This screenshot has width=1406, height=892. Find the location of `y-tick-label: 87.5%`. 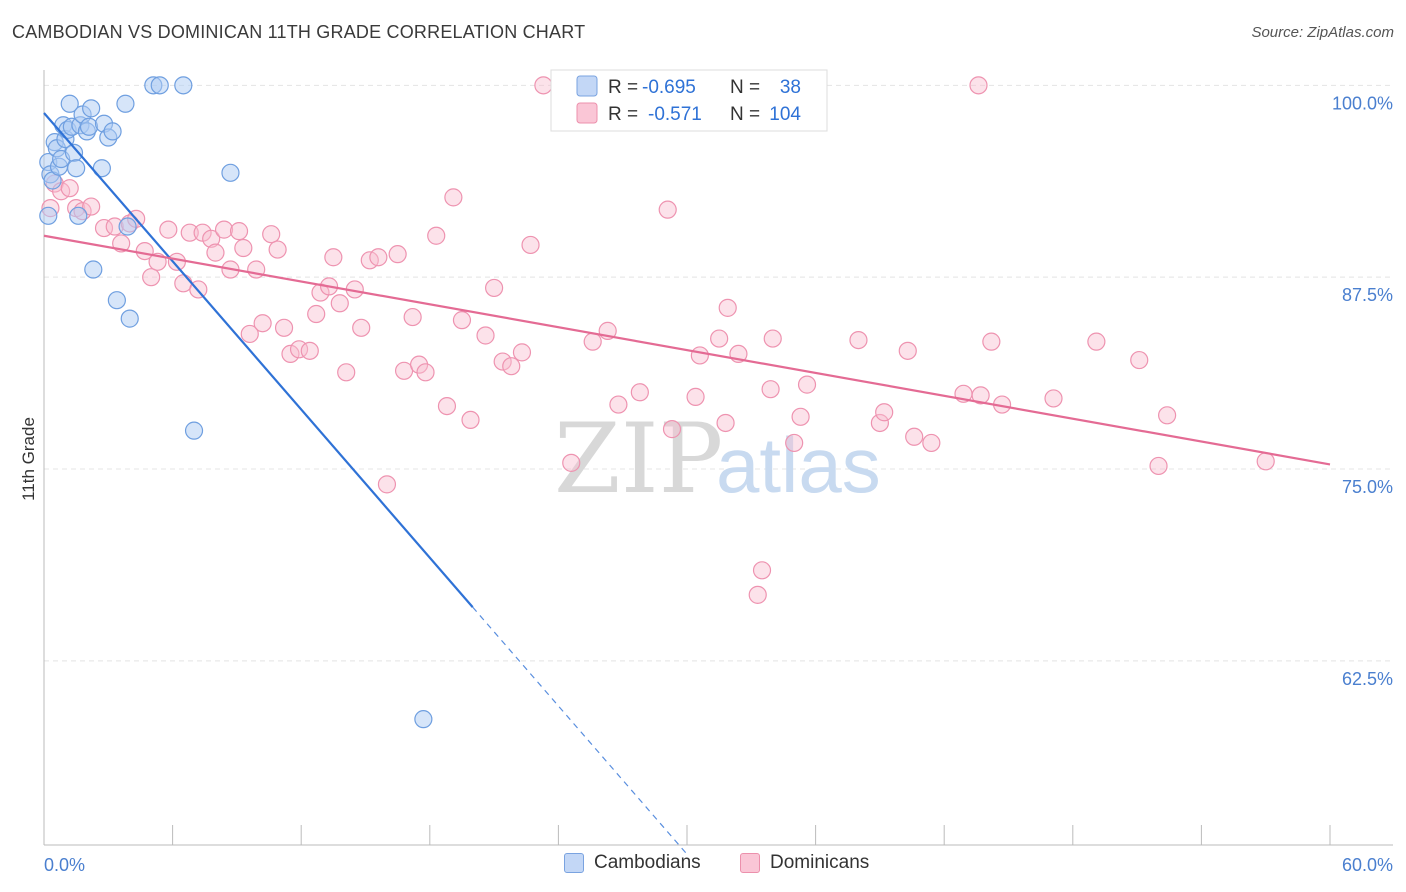

y-tick-label: 87.5% is located at coordinates (1367, 295).